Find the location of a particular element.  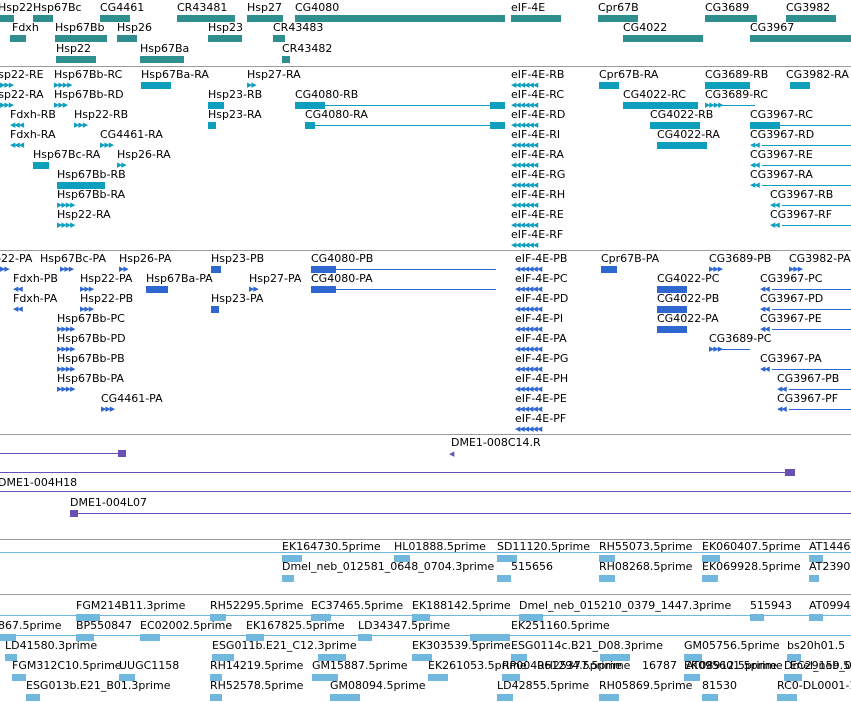

feature-label: Hsp23 is located at coordinates (225, 27).